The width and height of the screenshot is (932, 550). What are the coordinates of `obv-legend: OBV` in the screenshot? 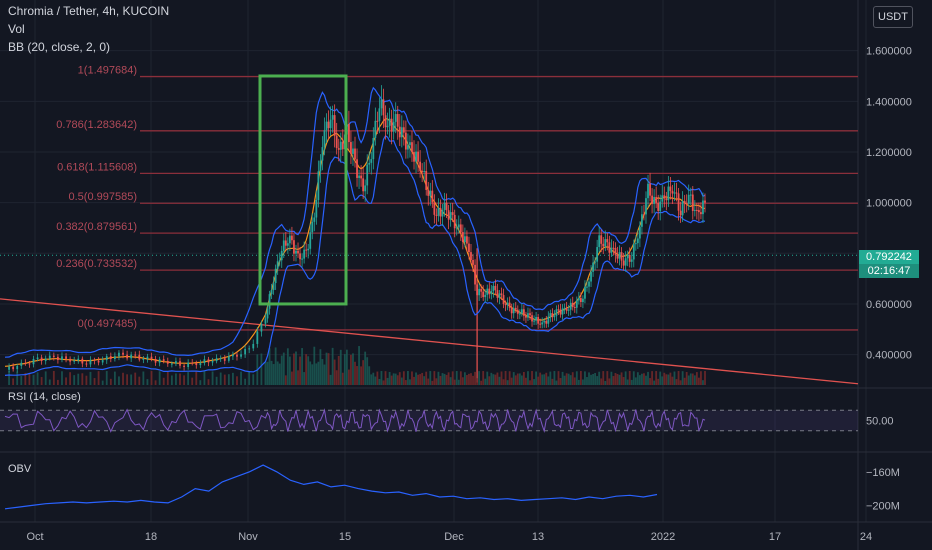 It's located at (20, 469).